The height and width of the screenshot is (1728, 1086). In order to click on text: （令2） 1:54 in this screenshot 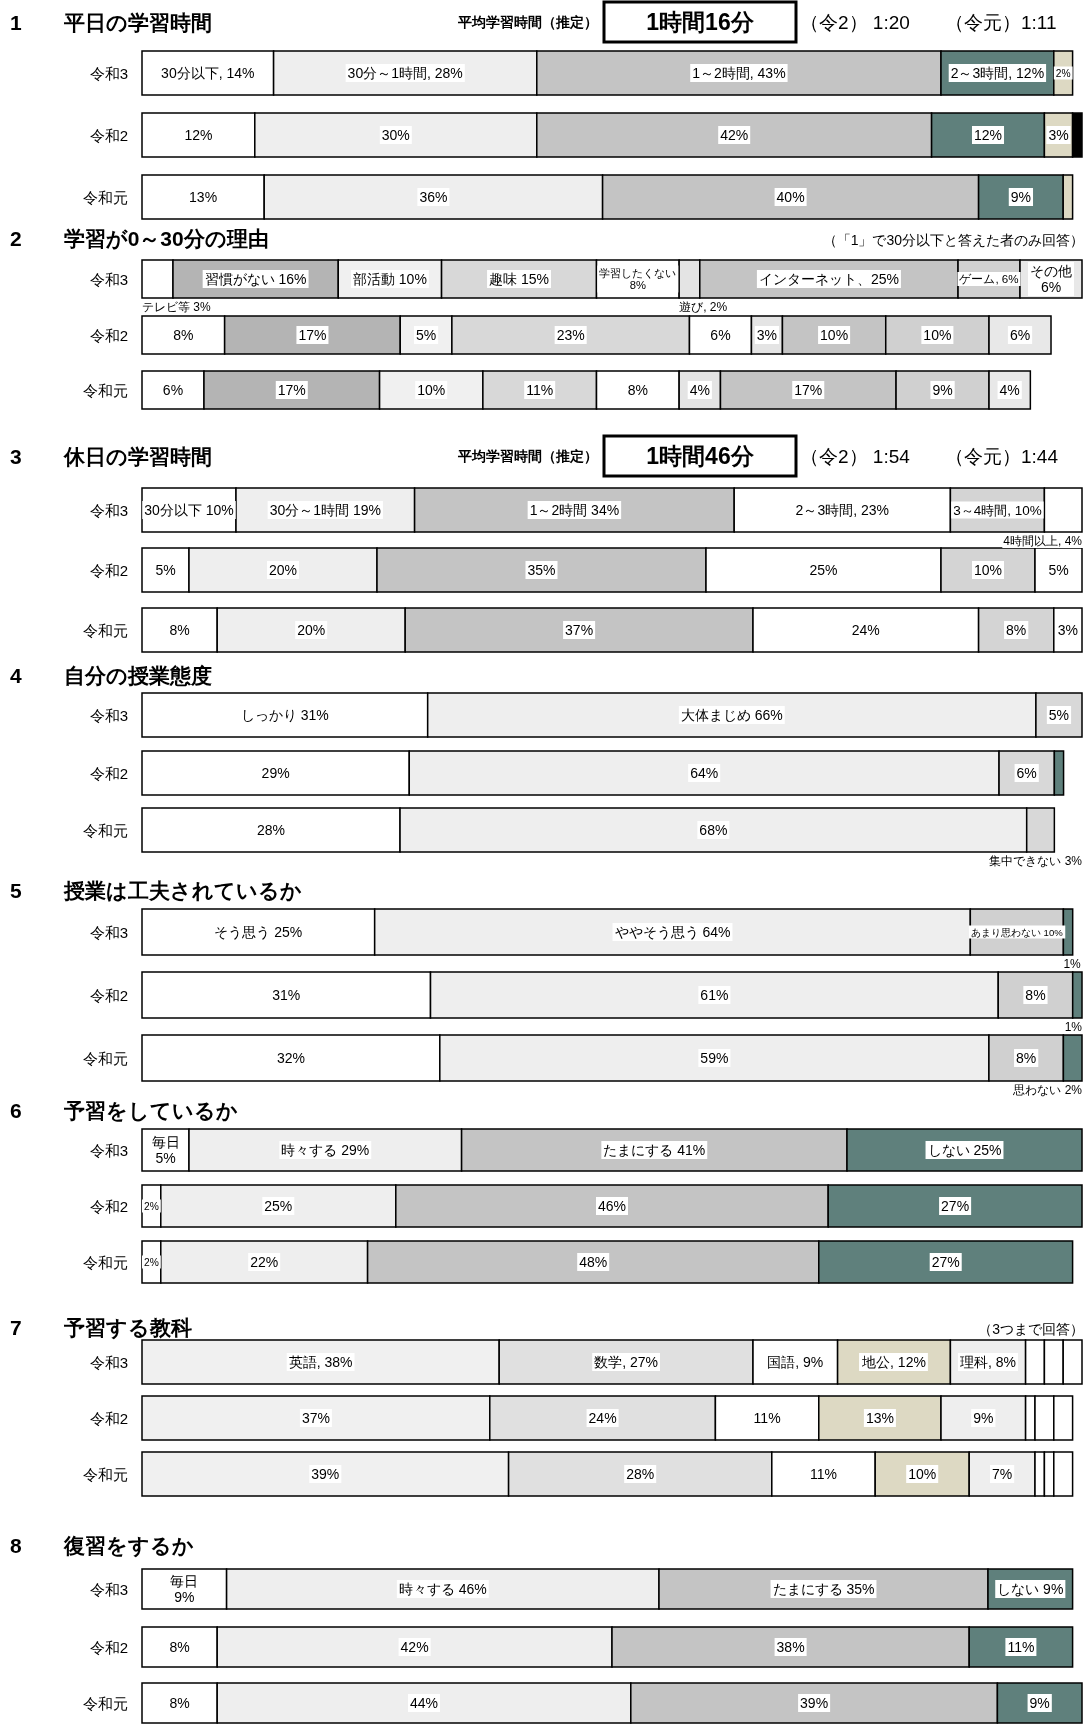, I will do `click(855, 456)`.